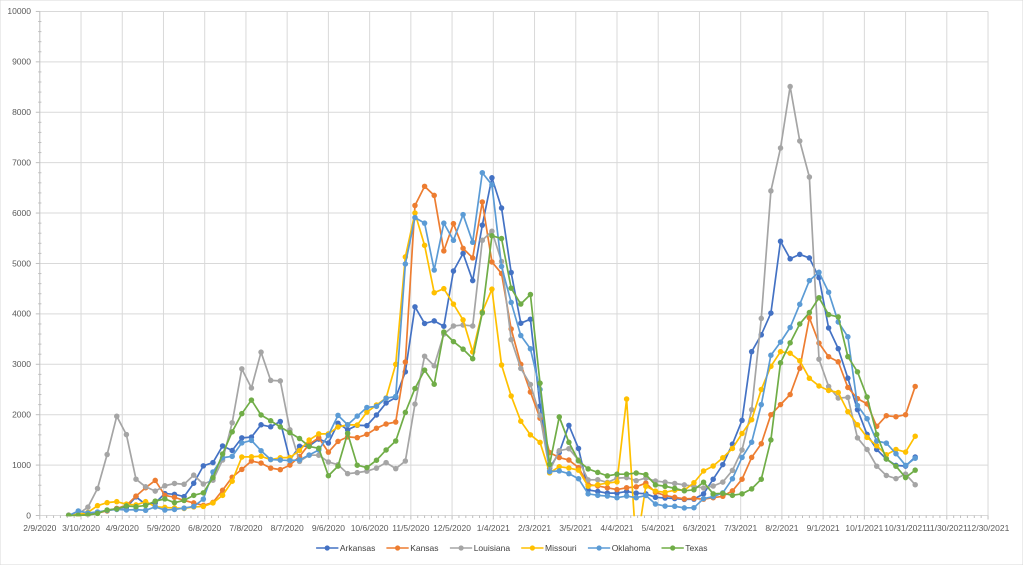  What do you see at coordinates (21, 414) in the screenshot?
I see `svg-text: 2000` at bounding box center [21, 414].